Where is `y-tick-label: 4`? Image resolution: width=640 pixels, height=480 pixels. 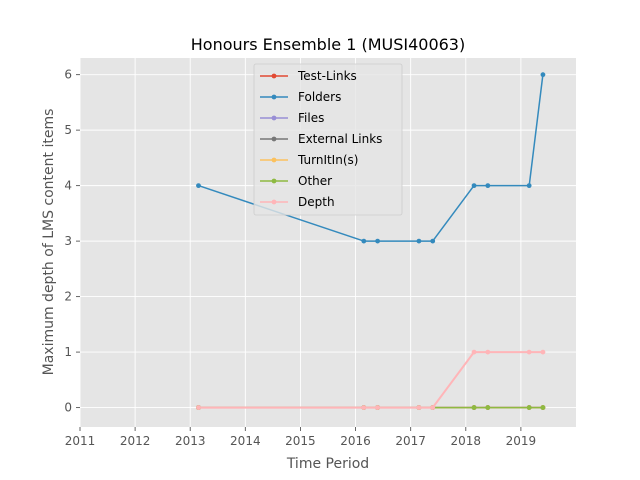 y-tick-label: 4 is located at coordinates (68, 186).